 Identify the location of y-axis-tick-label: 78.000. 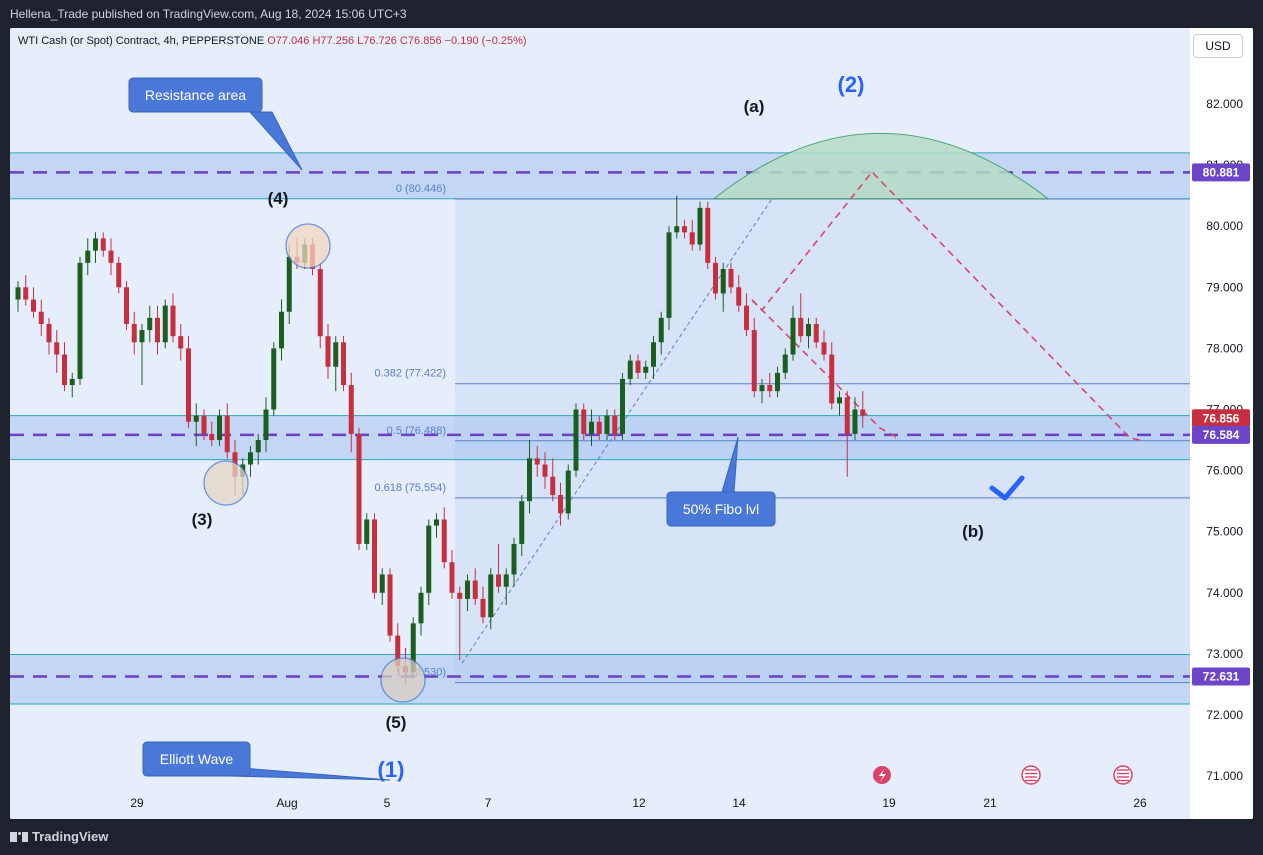
(1224, 348).